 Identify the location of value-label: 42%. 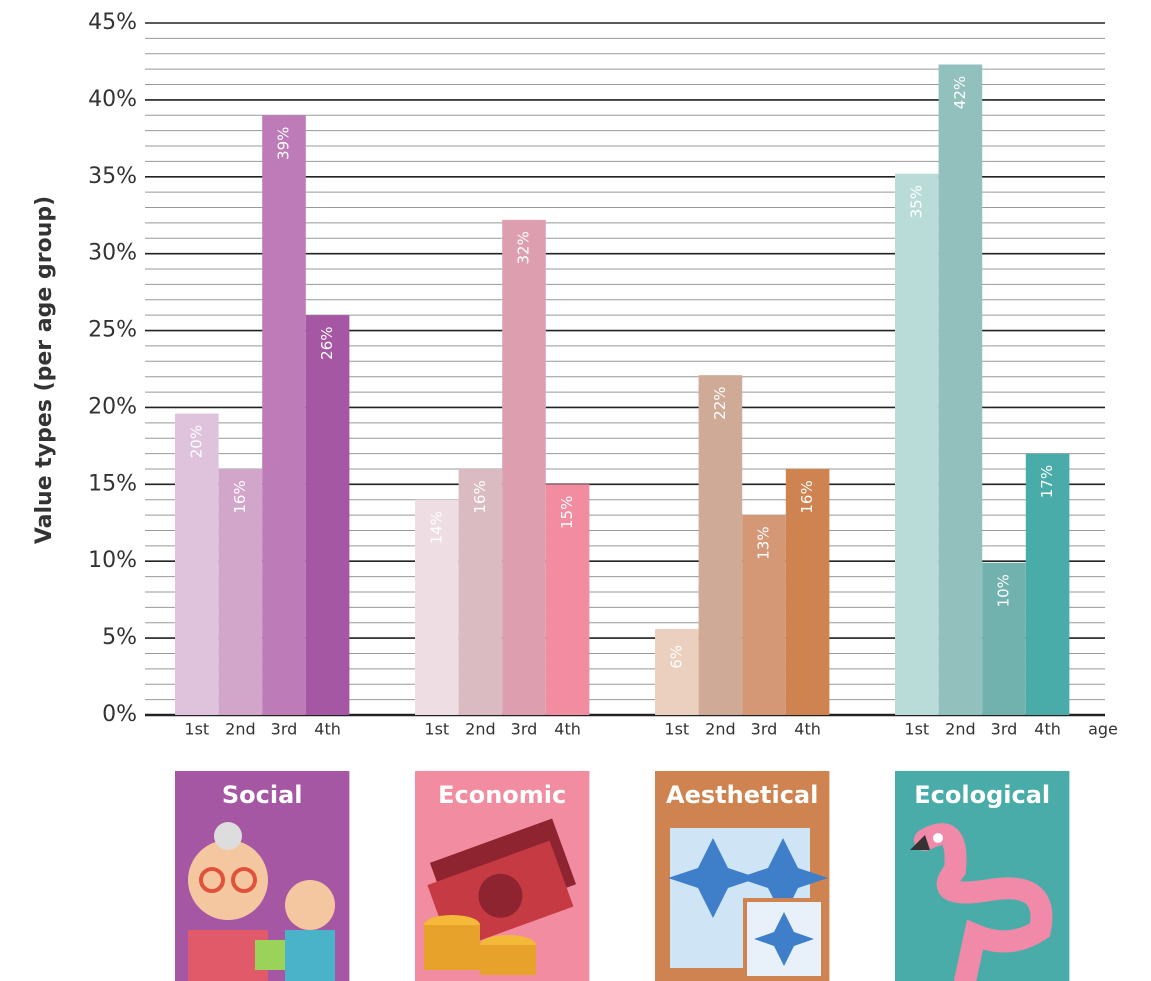
(960, 92).